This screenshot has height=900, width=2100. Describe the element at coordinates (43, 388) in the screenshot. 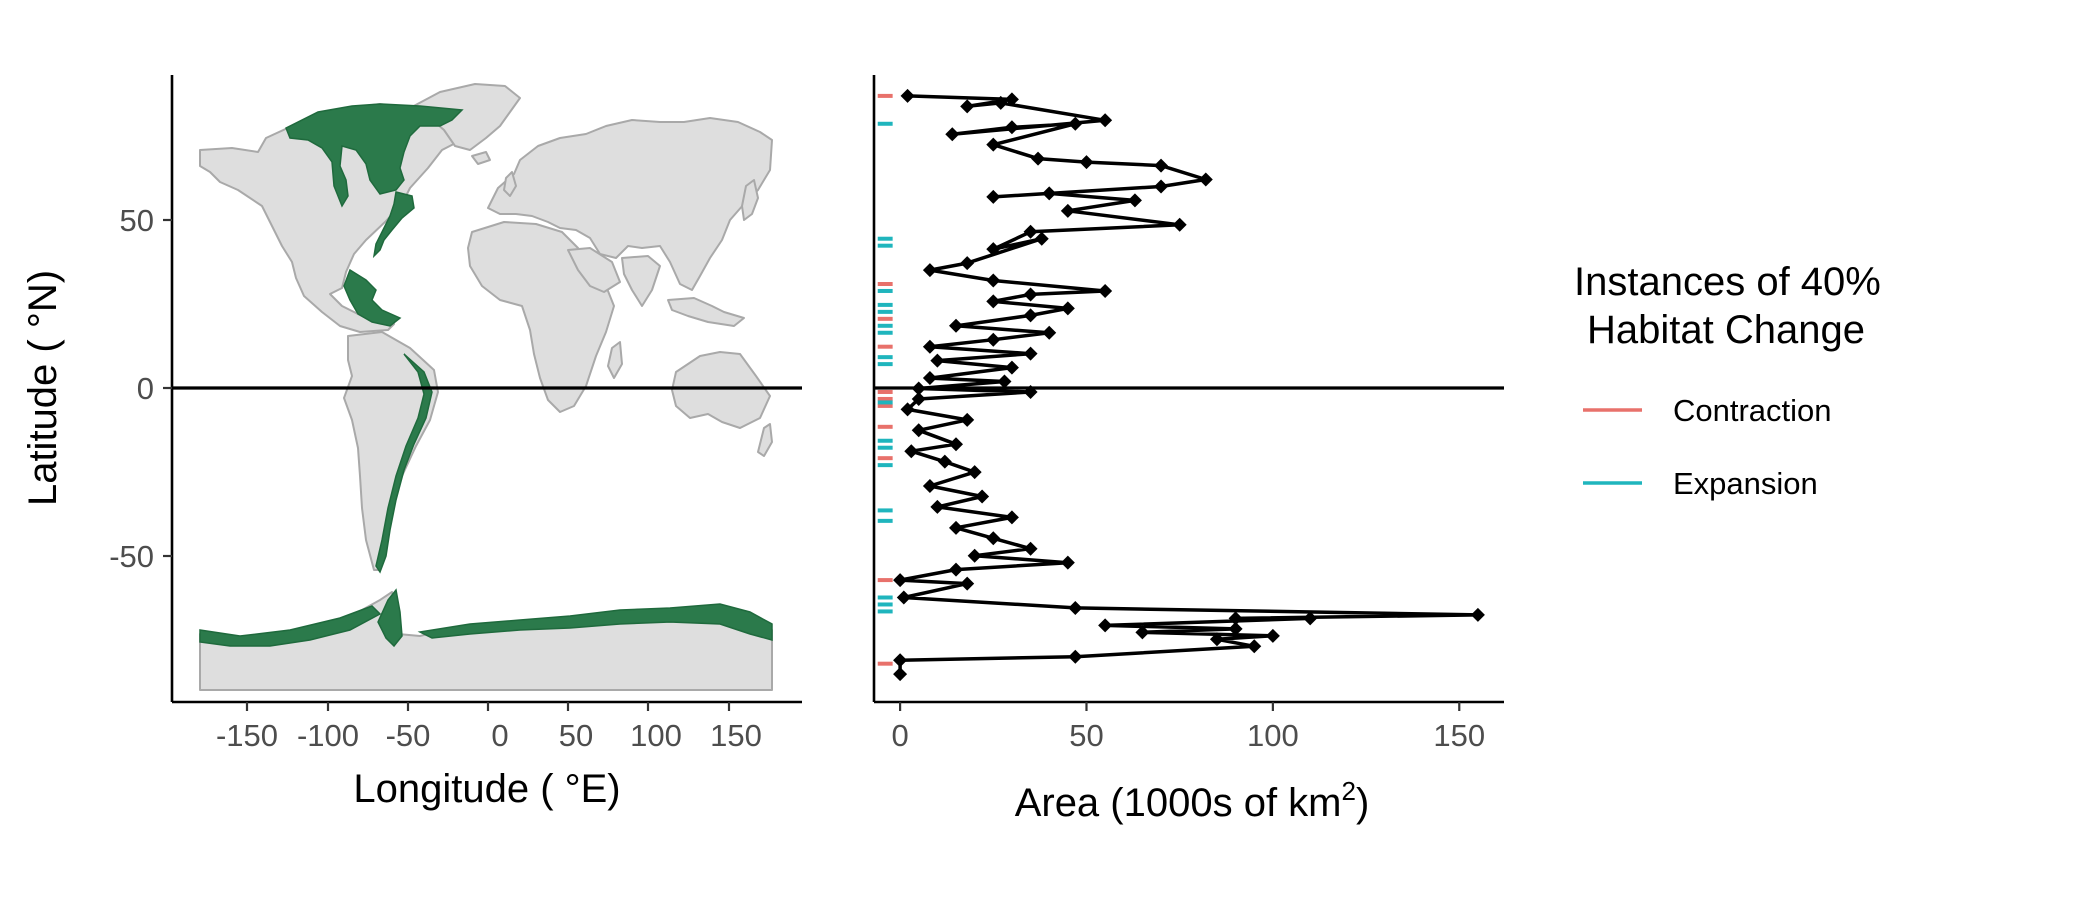

I see `y-axis-title: Latitude ( °N)` at that location.